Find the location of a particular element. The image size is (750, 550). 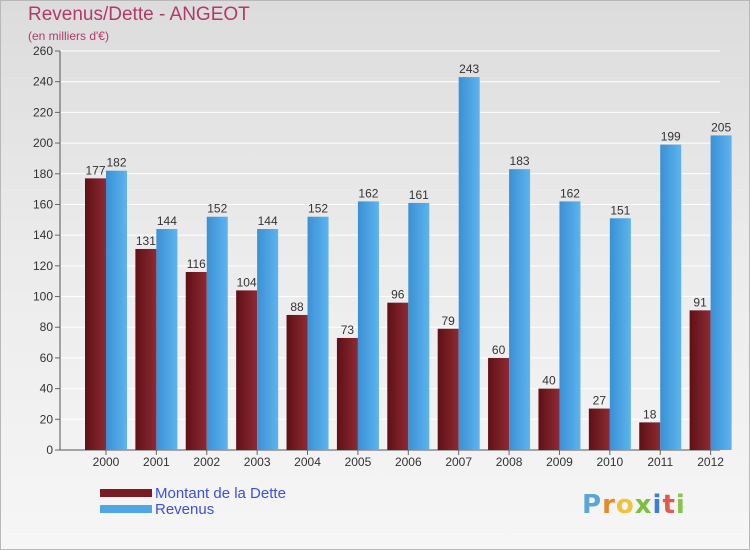

x-tick-label: 2008 is located at coordinates (509, 462).